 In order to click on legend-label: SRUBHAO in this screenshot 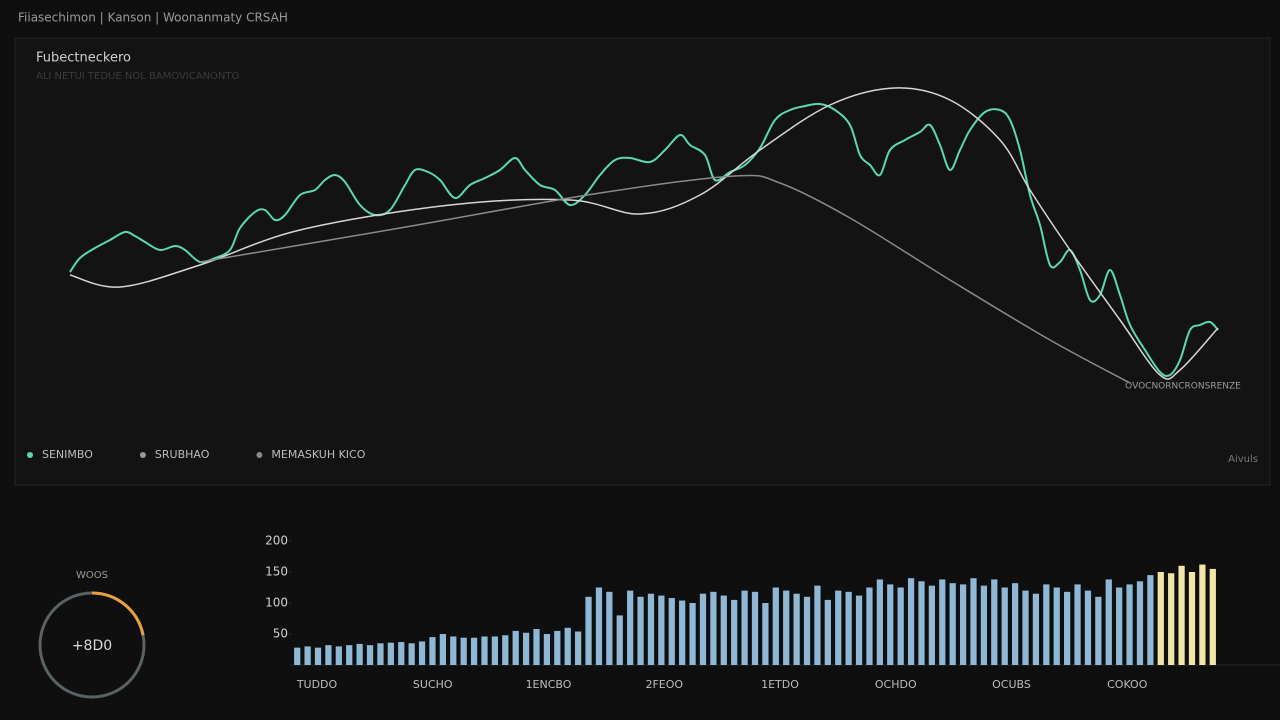, I will do `click(182, 454)`.